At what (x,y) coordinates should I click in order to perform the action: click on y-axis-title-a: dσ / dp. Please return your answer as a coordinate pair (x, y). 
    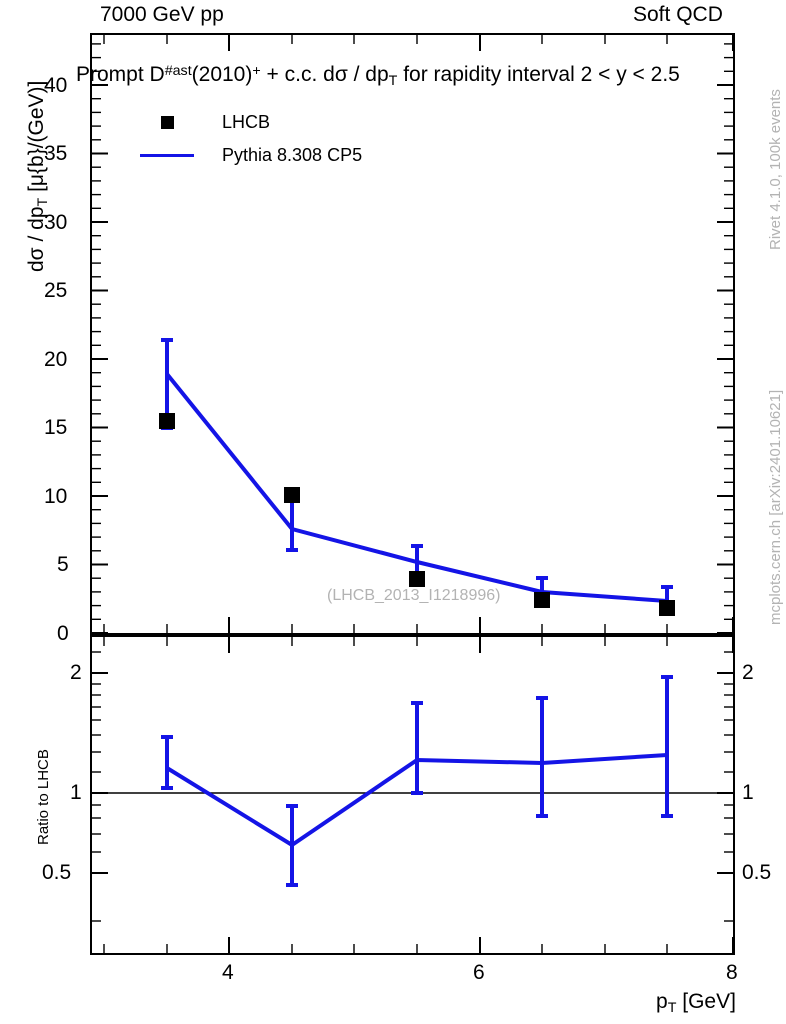
    Looking at the image, I should click on (36, 239).